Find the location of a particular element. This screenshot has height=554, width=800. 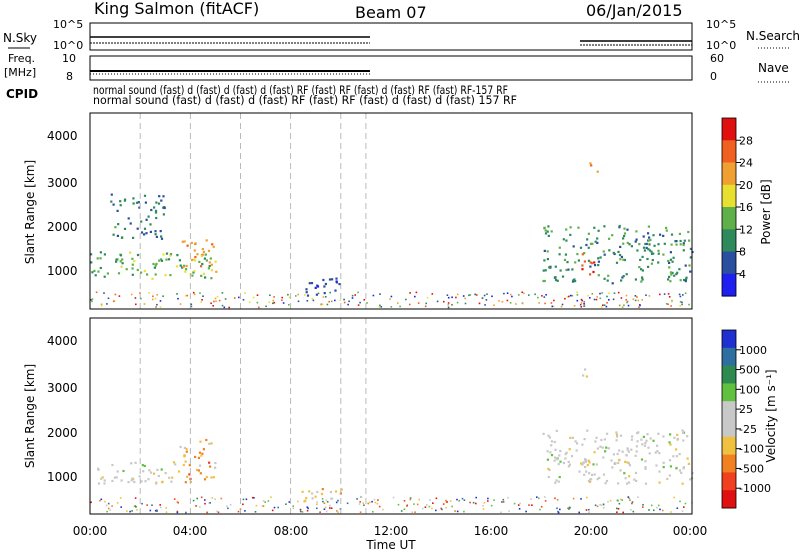

power-ytick-2000: 2000 is located at coordinates (62, 227).